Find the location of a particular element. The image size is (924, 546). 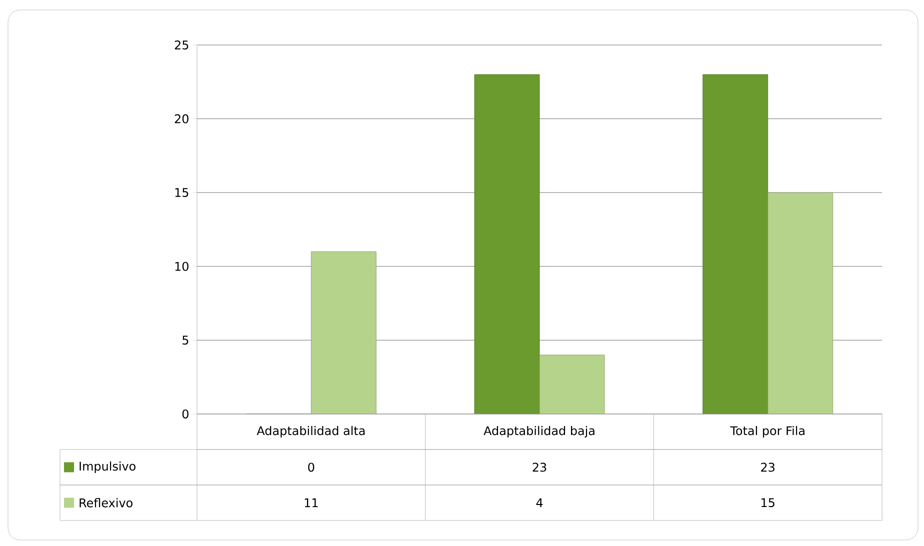

legend-label: Impulsivo is located at coordinates (108, 467).